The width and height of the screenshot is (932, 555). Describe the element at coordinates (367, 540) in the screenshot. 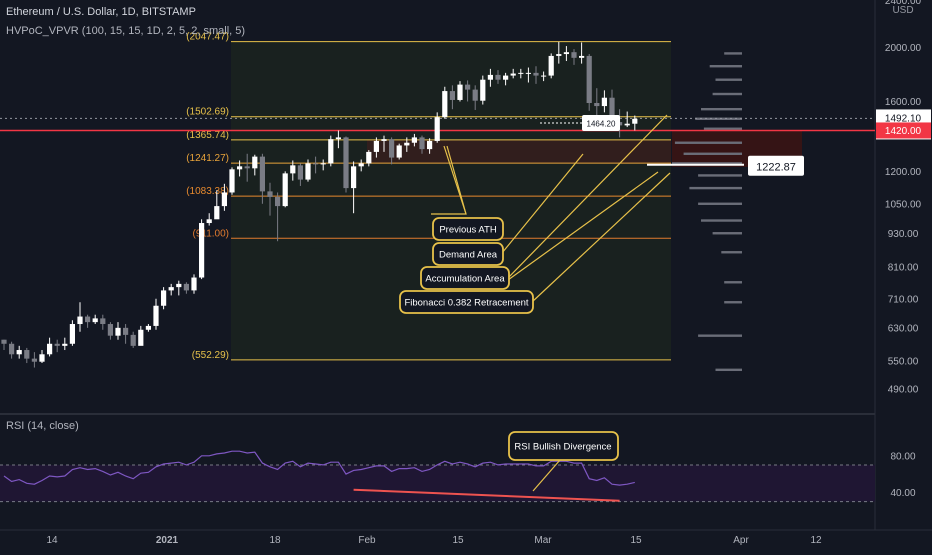

I see `time-tick: Feb` at that location.